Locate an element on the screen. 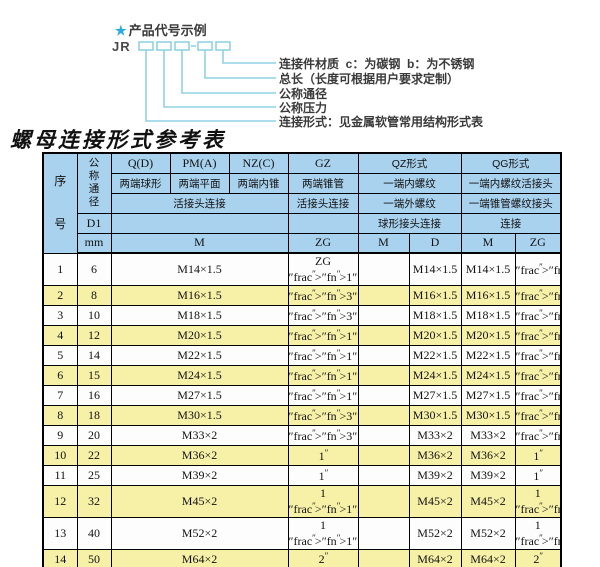  cell-dn: 14 is located at coordinates (94, 356).